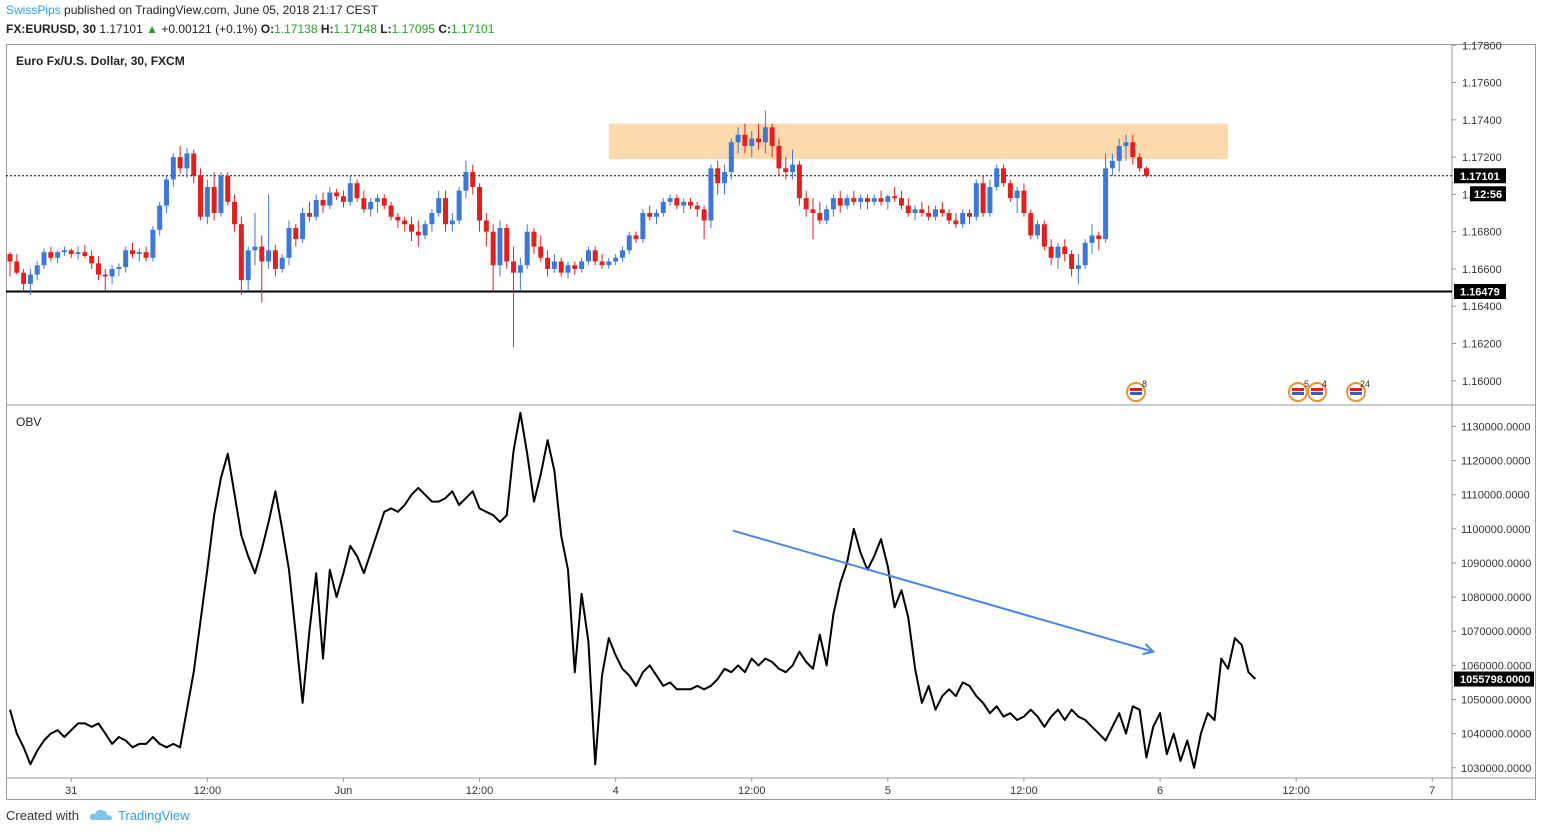 The width and height of the screenshot is (1543, 835). What do you see at coordinates (327, 29) in the screenshot?
I see `high-label: H:` at bounding box center [327, 29].